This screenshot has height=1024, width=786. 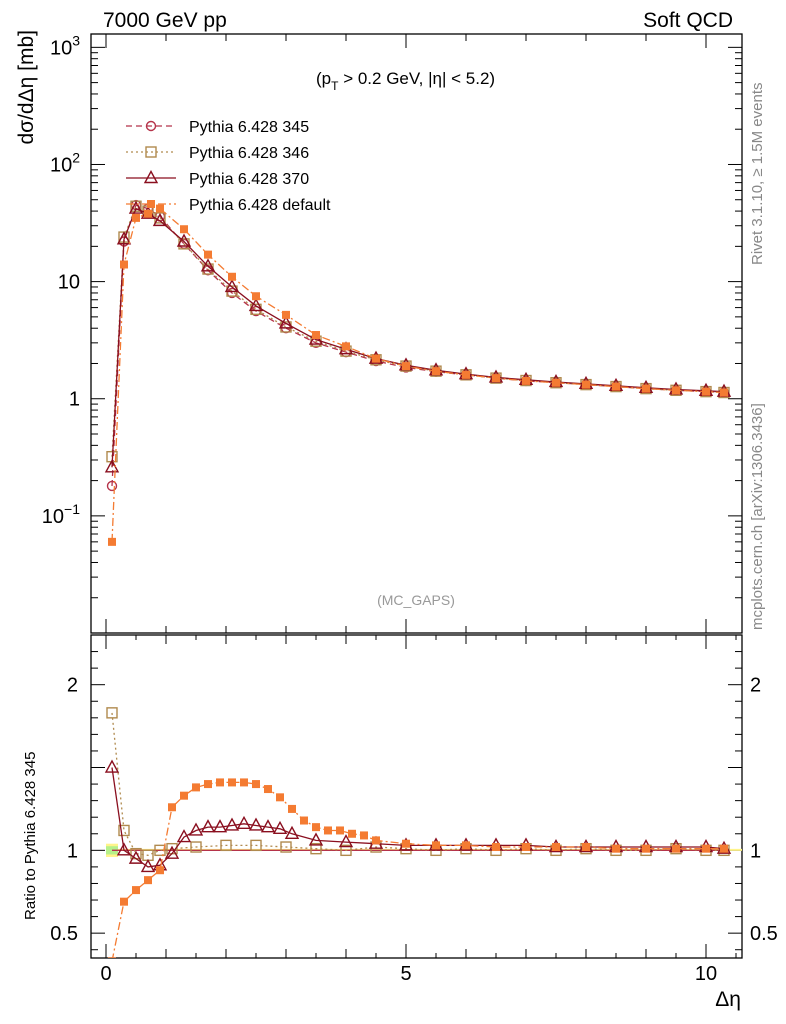 I want to click on main-ylabel: dσ/dΔη [mb], so click(x=26, y=87).